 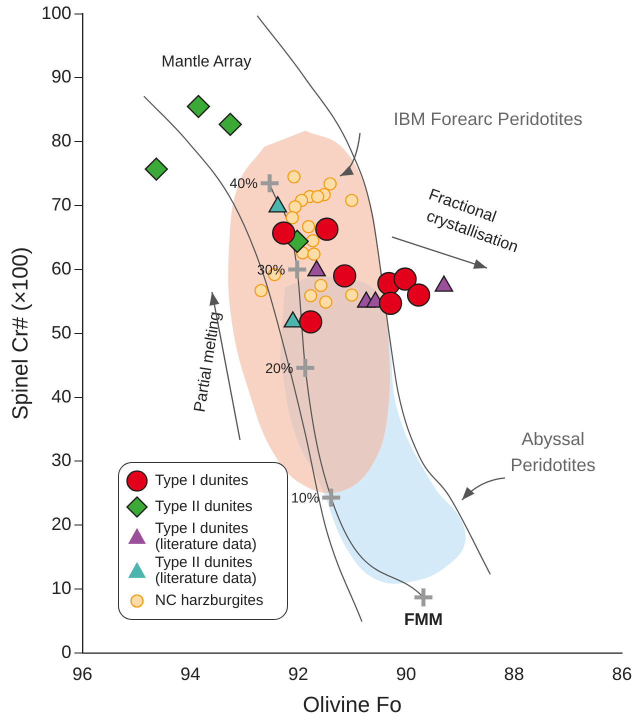 What do you see at coordinates (61, 268) in the screenshot?
I see `y-tick-label: 60` at bounding box center [61, 268].